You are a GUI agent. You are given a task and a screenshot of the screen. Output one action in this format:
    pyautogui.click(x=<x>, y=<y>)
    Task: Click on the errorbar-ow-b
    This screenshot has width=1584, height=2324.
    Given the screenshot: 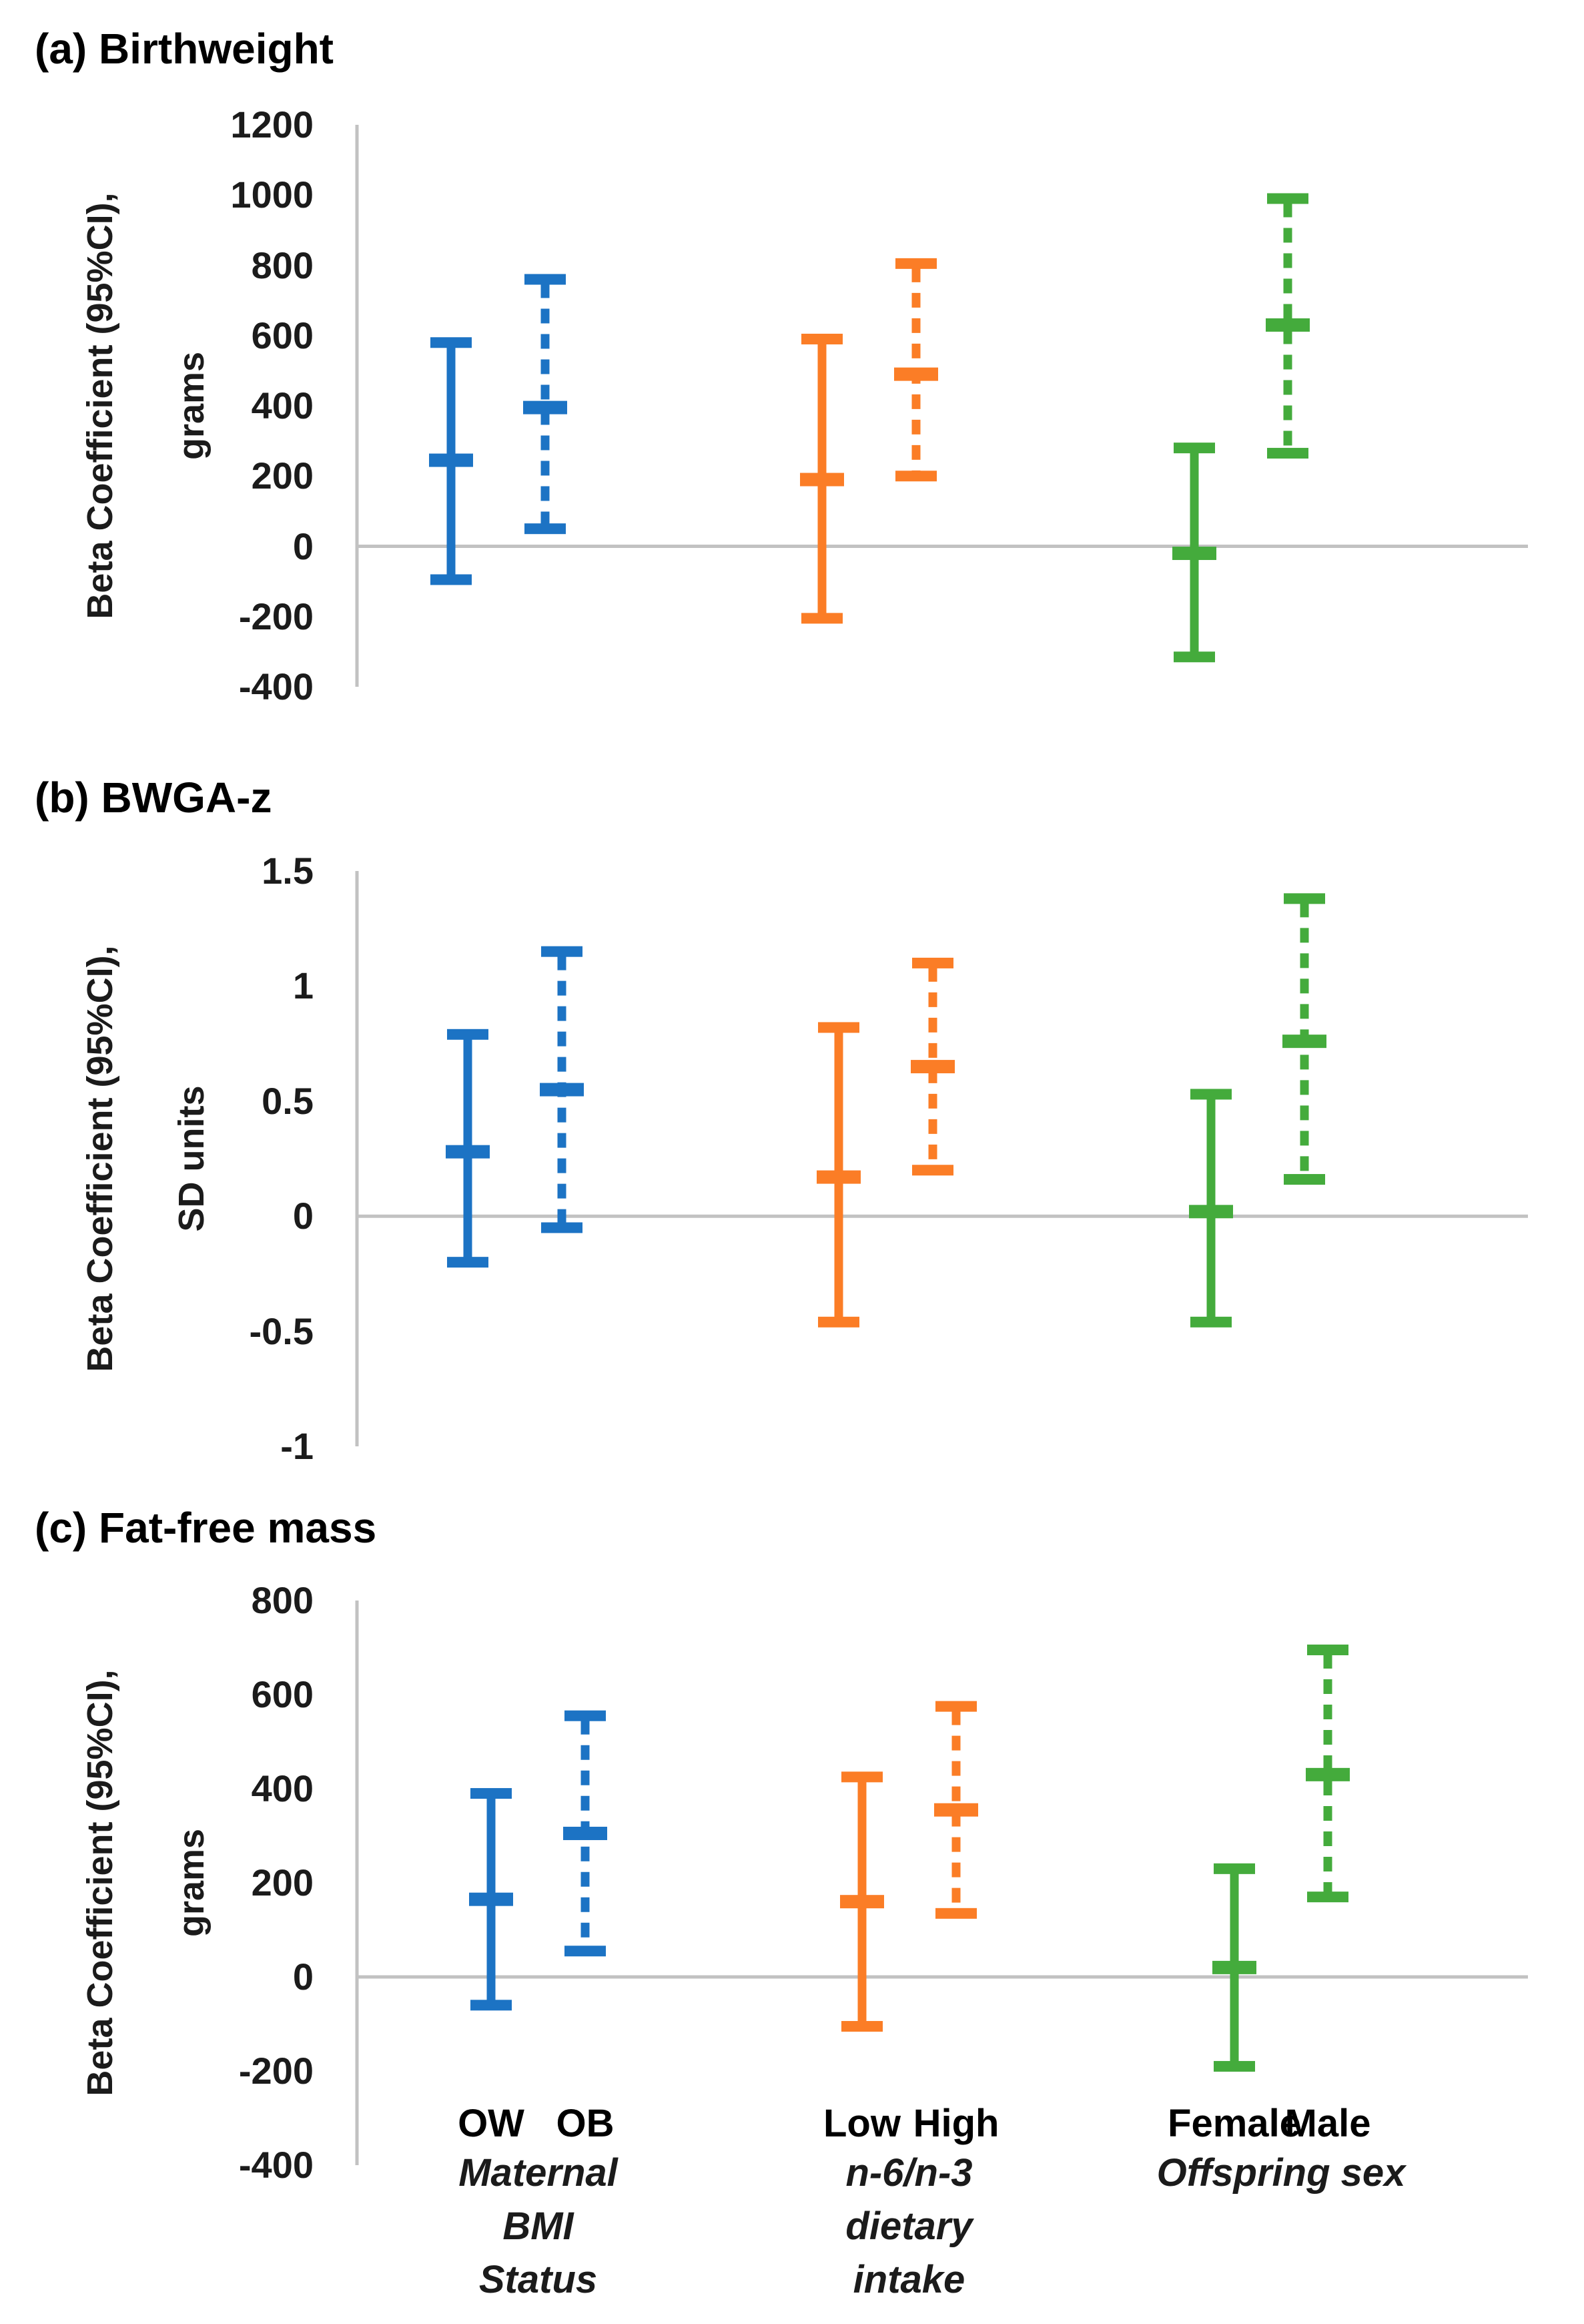 What is the action you would take?
    pyautogui.click(x=468, y=1148)
    